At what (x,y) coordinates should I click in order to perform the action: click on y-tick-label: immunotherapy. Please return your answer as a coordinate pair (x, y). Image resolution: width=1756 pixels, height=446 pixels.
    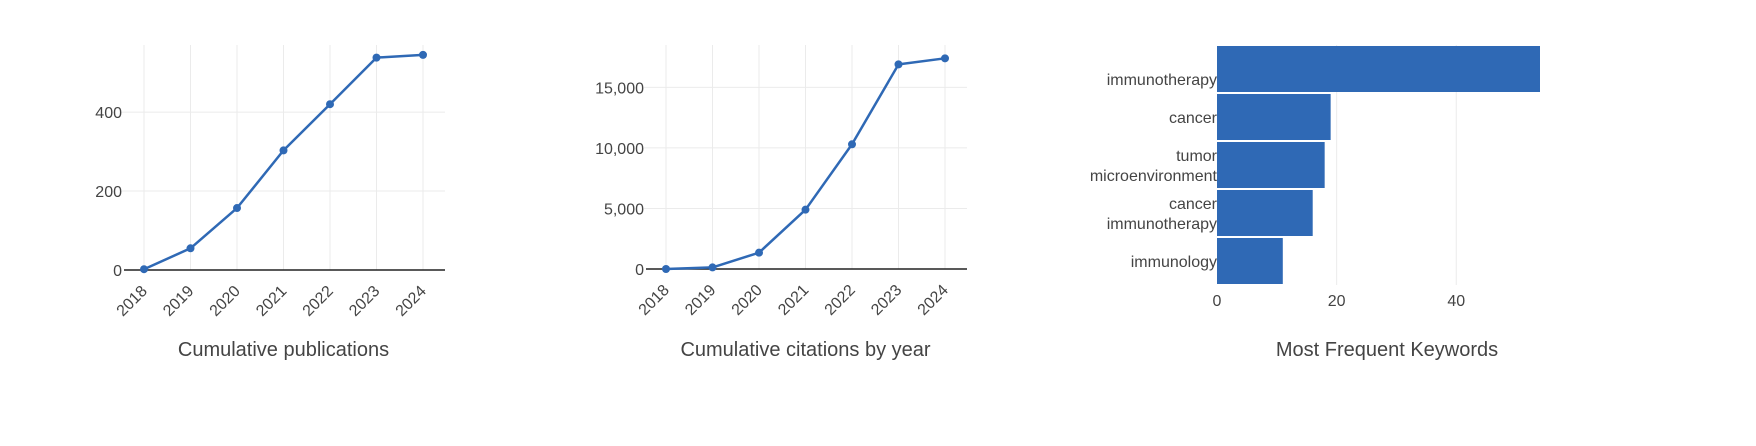
    Looking at the image, I should click on (1162, 80).